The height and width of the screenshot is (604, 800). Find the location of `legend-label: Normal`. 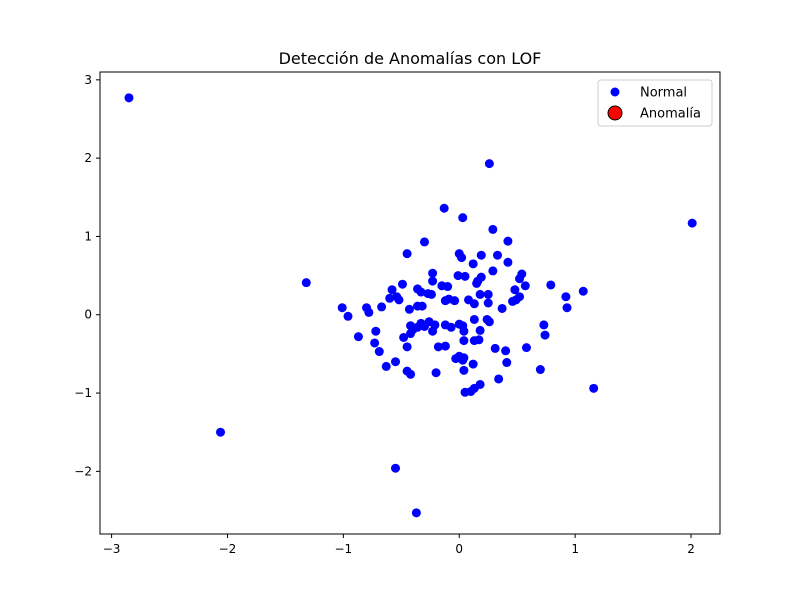

legend-label: Normal is located at coordinates (663, 93).